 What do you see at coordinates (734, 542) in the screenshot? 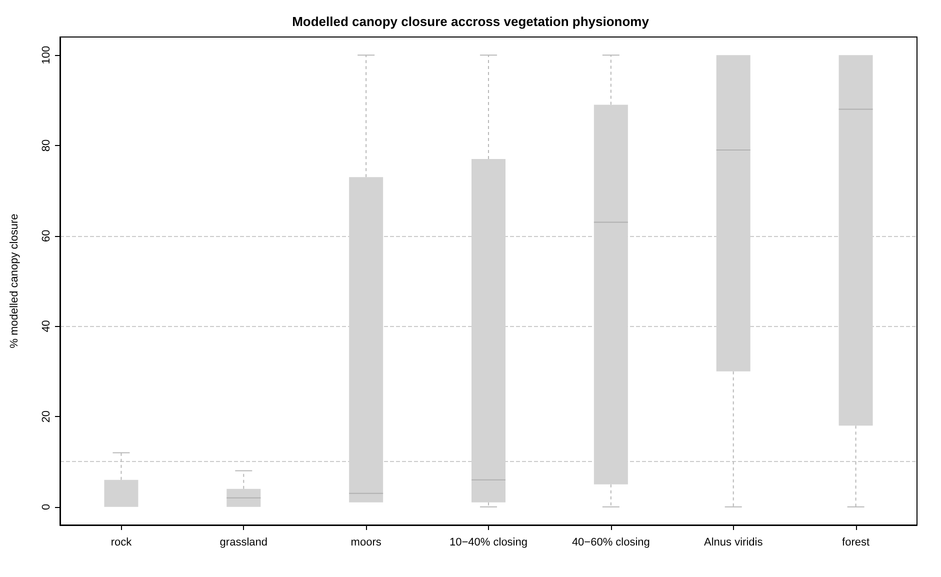
I see `x-tick-label: Alnus viridis` at bounding box center [734, 542].